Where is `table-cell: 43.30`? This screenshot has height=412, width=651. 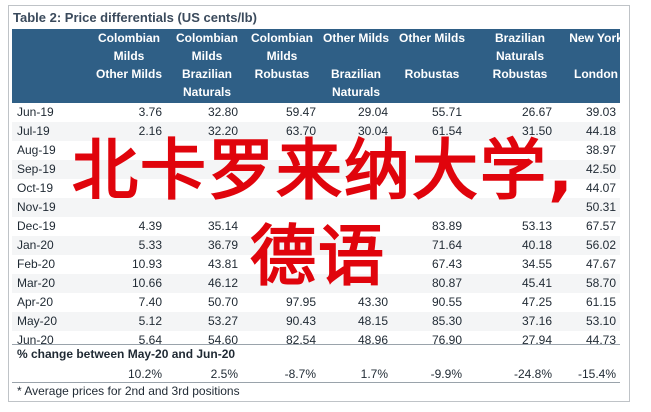 table-cell: 43.30 is located at coordinates (372, 302).